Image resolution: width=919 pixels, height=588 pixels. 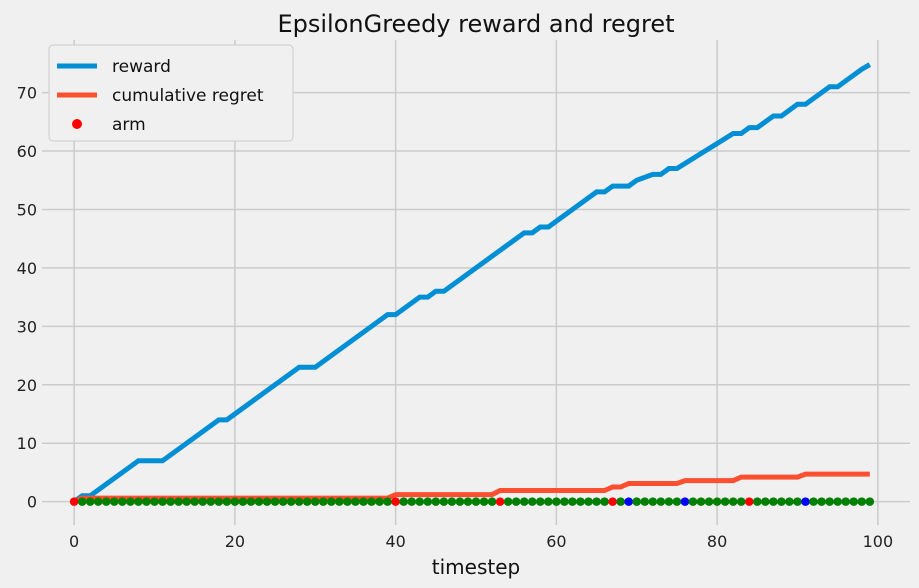 I want to click on y-tick-label: 40, so click(x=27, y=268).